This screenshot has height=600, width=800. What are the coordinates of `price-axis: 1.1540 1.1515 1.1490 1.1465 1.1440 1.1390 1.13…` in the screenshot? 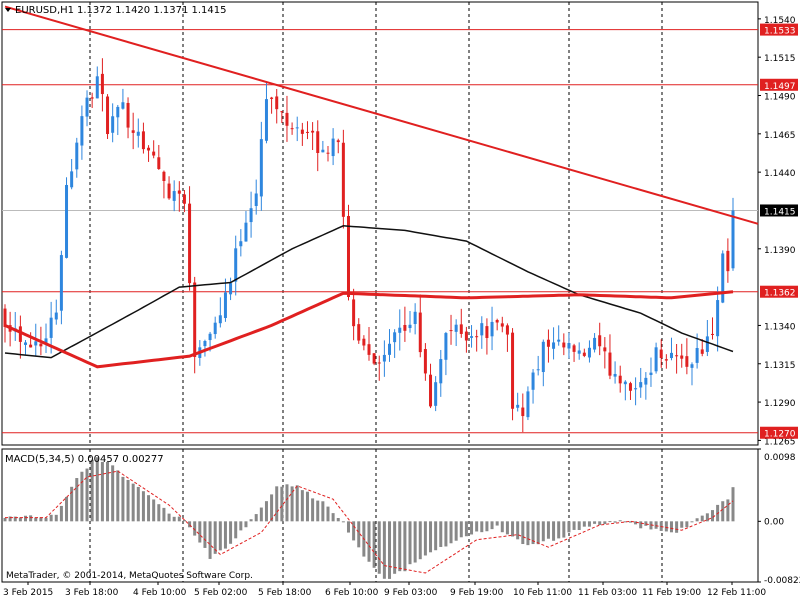 It's located at (778, 231).